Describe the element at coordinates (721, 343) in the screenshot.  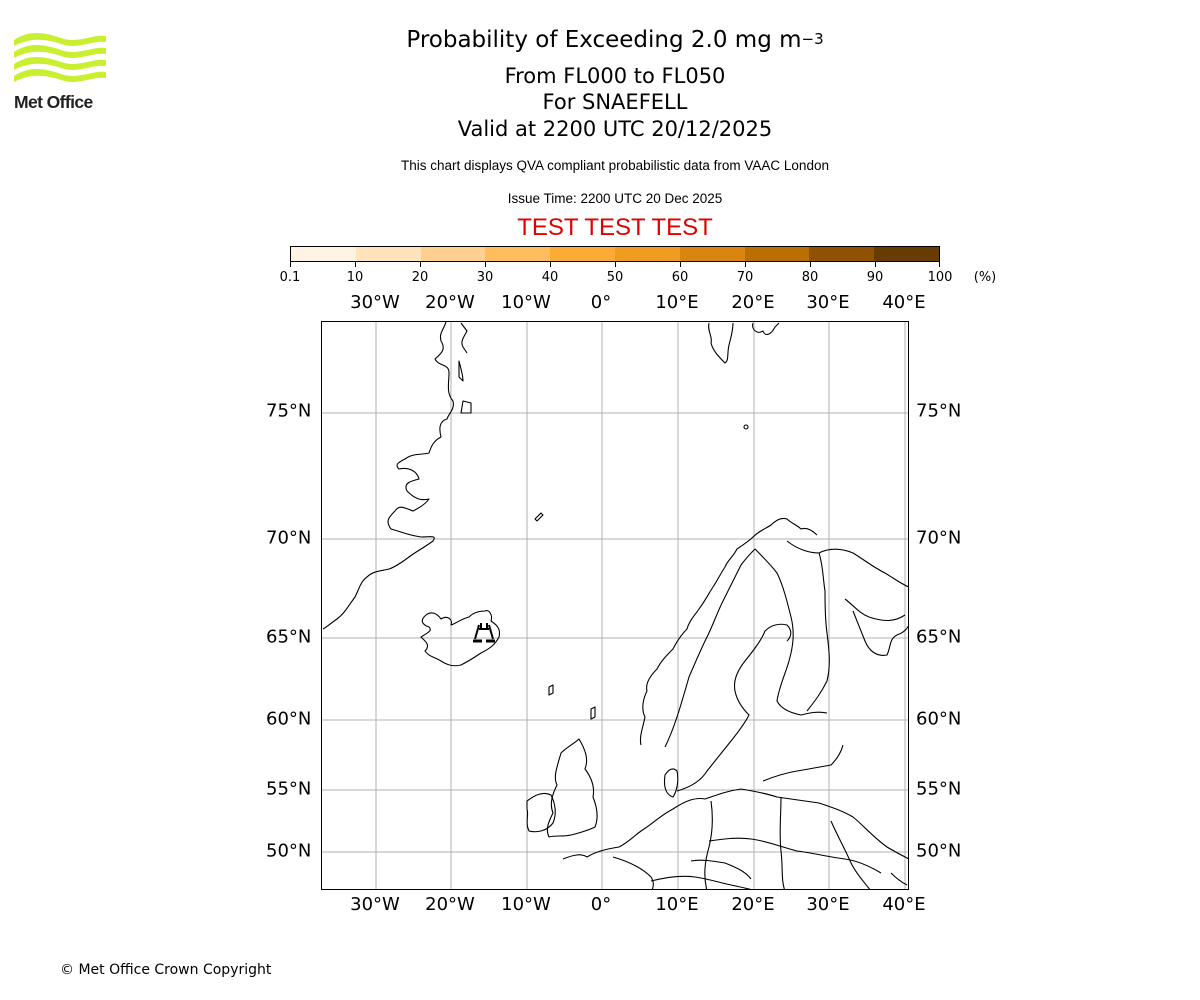
I see `svalbard-coast` at that location.